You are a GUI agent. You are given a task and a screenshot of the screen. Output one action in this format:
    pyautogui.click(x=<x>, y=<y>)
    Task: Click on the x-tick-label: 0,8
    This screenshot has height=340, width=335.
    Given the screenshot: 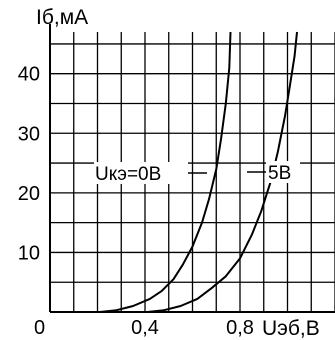 What is the action you would take?
    pyautogui.click(x=240, y=328)
    